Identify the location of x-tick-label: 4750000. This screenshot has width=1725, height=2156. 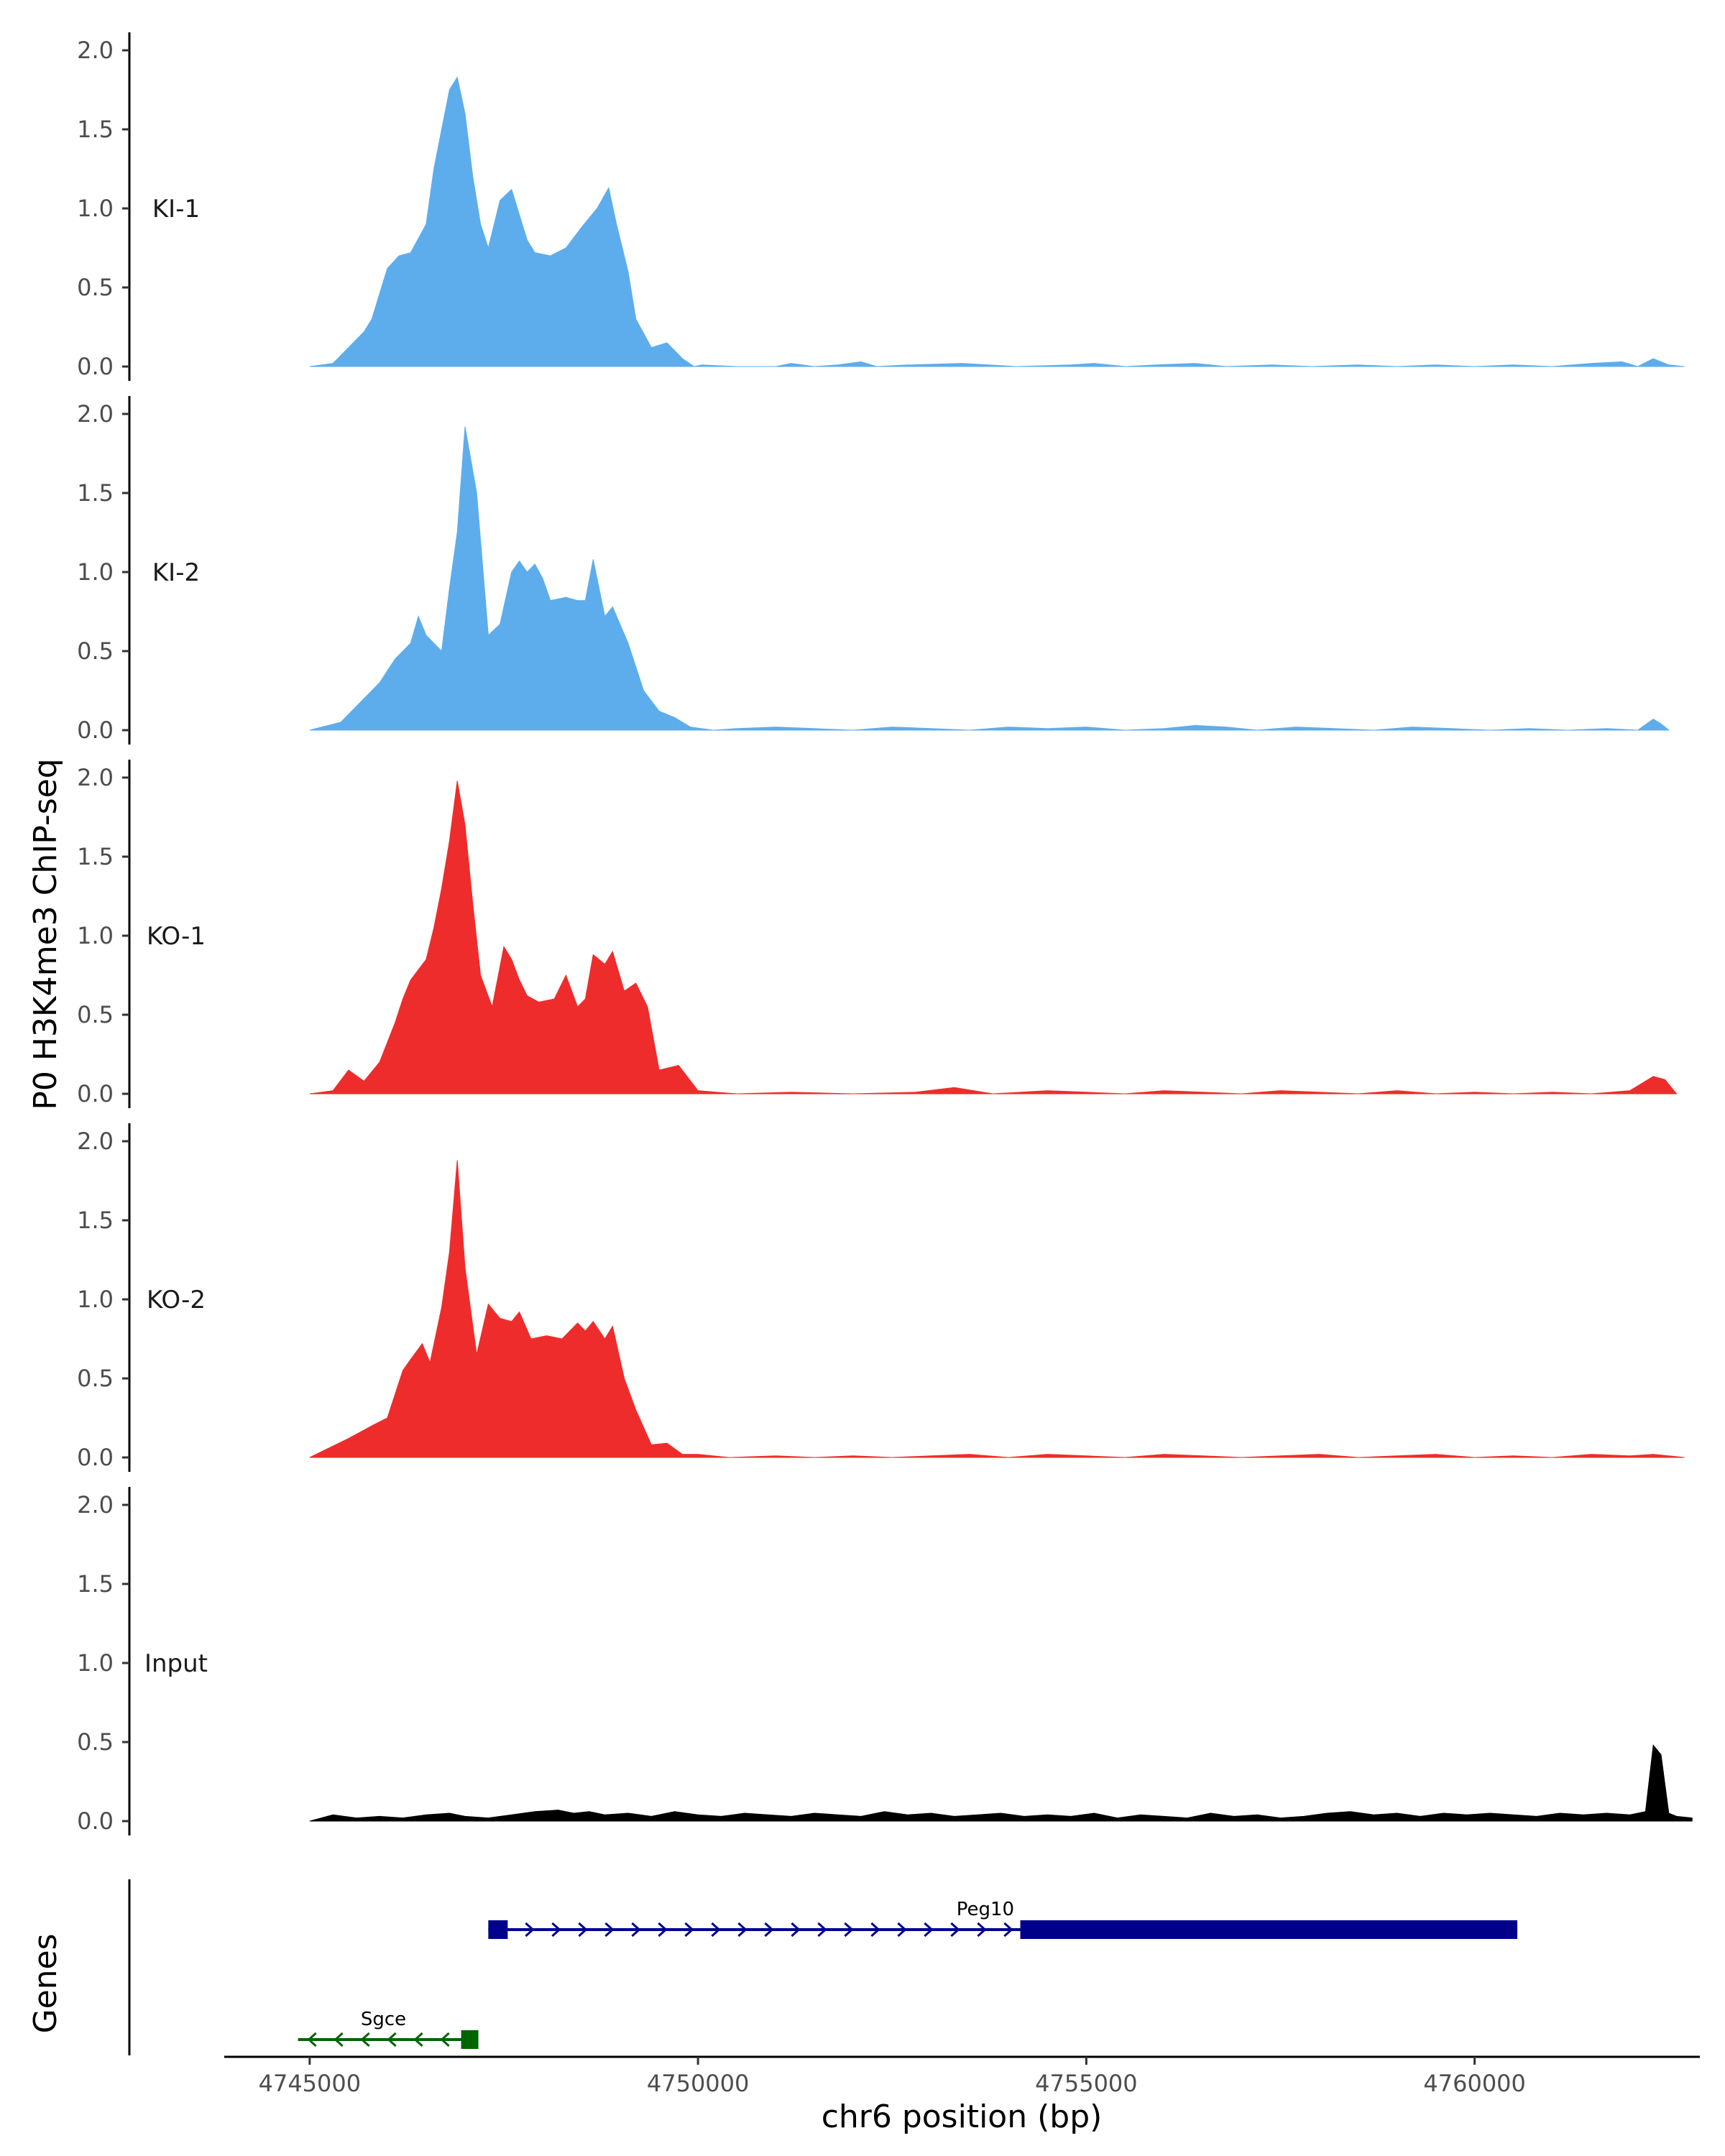
(698, 2083).